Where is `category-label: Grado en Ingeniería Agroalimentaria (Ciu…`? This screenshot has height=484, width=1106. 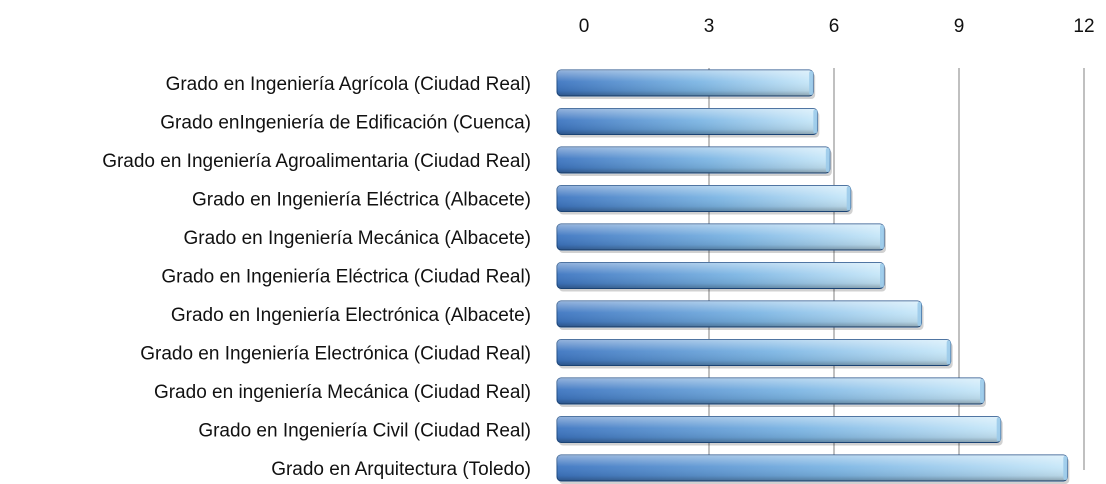
category-label: Grado en Ingeniería Agroalimentaria (Ciu… is located at coordinates (316, 161).